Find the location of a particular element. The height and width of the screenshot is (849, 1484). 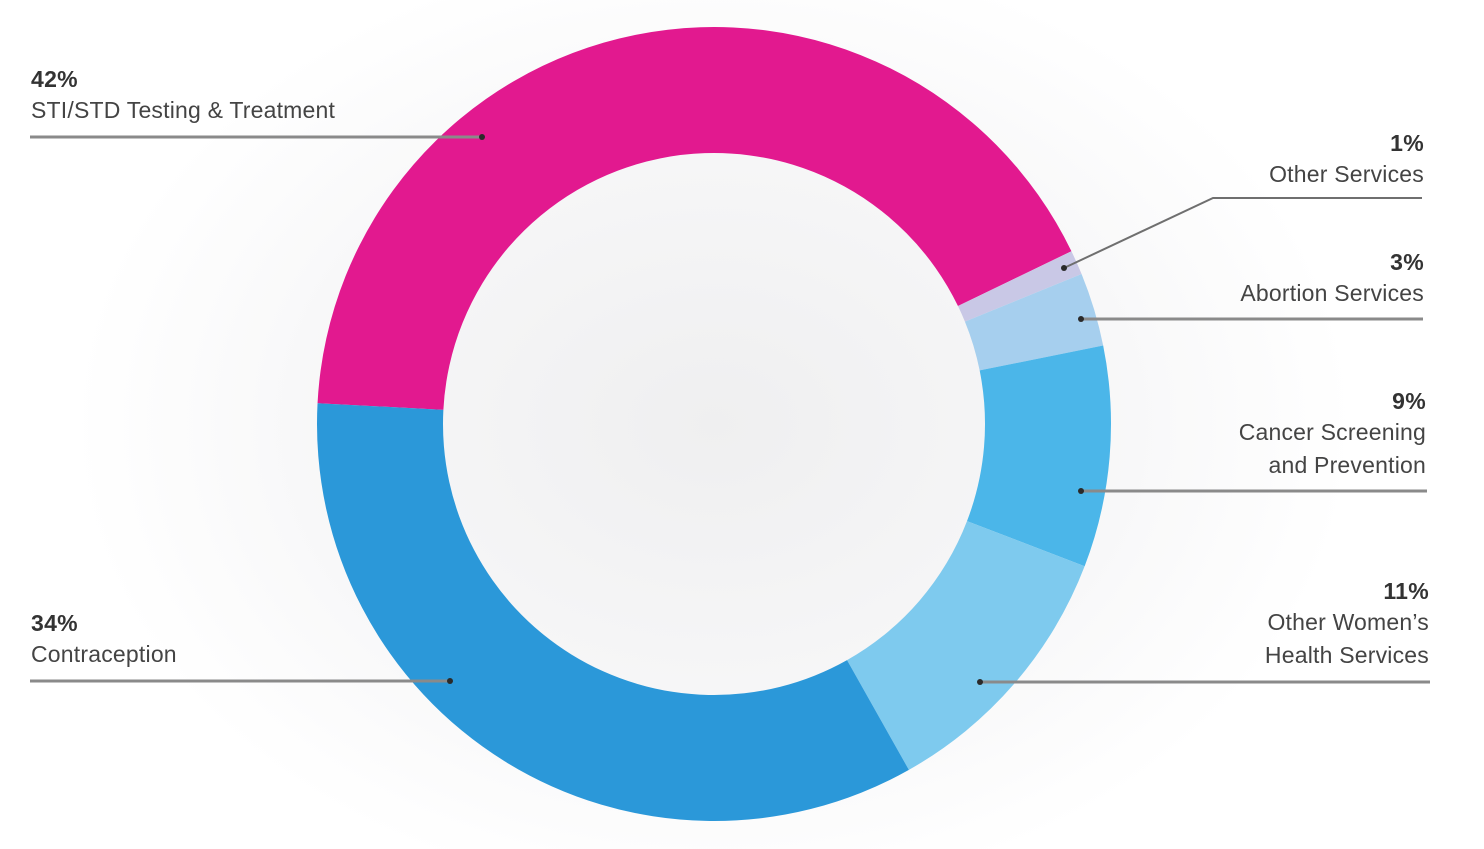

label-contraception: 34% Contraception is located at coordinates (104, 639).